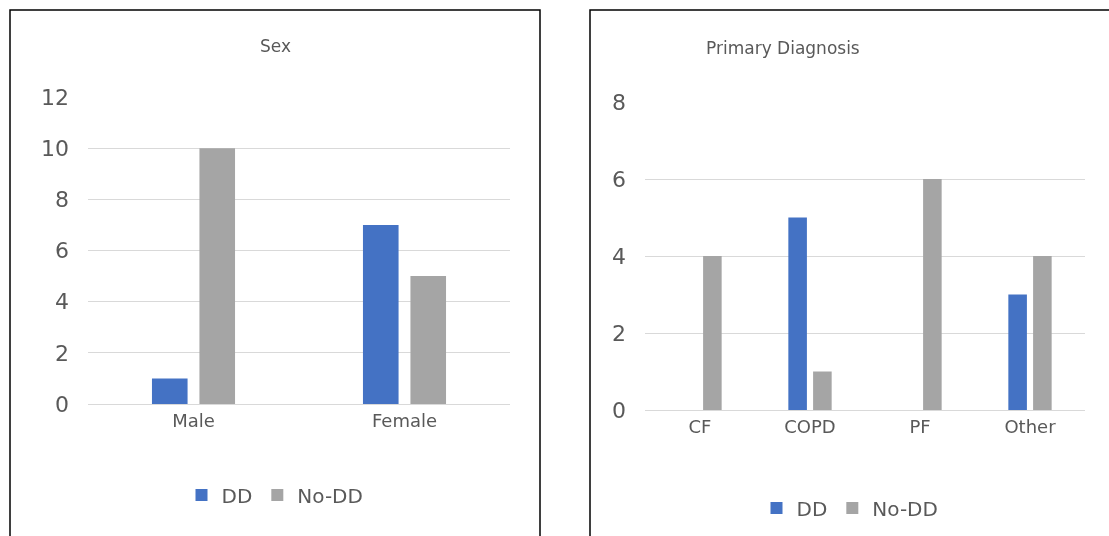  What do you see at coordinates (810, 426) in the screenshot?
I see `x-tick-label: COPD` at bounding box center [810, 426].